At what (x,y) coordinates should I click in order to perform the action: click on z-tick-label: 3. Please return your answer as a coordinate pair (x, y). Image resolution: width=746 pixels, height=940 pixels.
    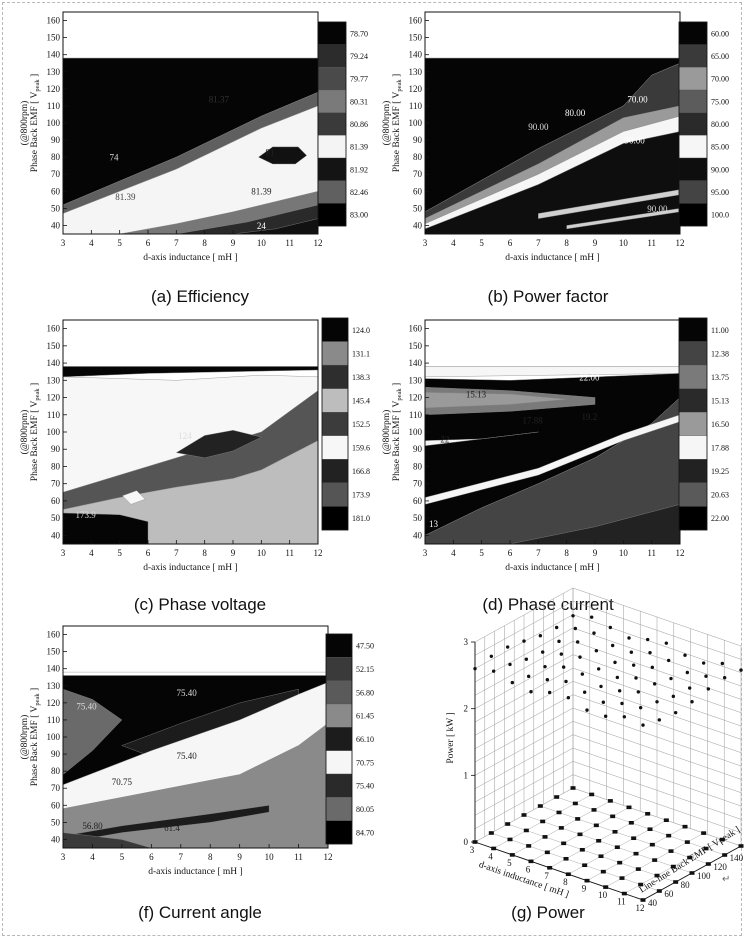
    Looking at the image, I should click on (466, 642).